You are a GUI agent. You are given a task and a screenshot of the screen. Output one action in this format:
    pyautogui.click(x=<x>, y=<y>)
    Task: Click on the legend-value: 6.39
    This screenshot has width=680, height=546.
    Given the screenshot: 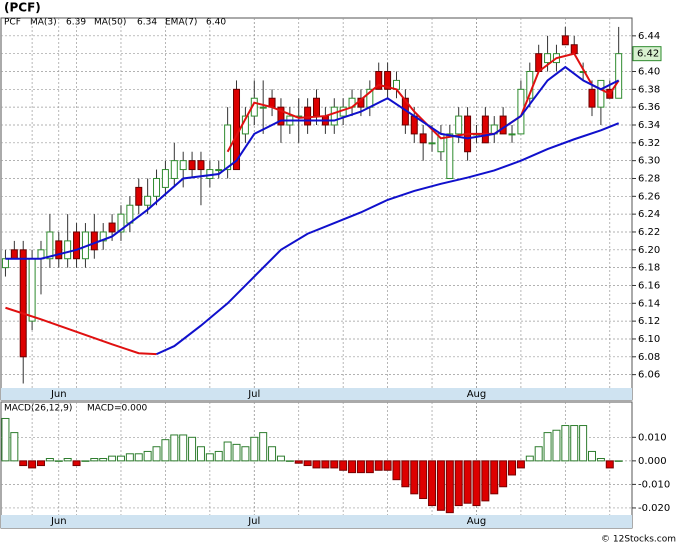 What is the action you would take?
    pyautogui.click(x=76, y=23)
    